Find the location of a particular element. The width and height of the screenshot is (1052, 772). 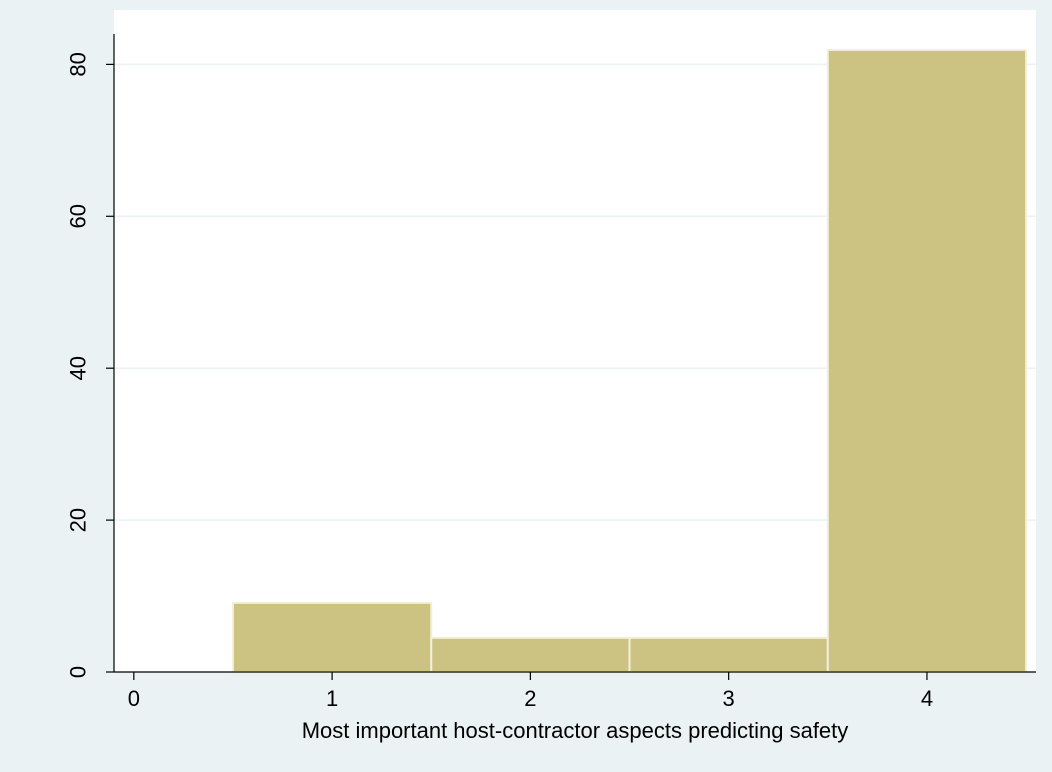

y-tick-label: 60 is located at coordinates (78, 216).